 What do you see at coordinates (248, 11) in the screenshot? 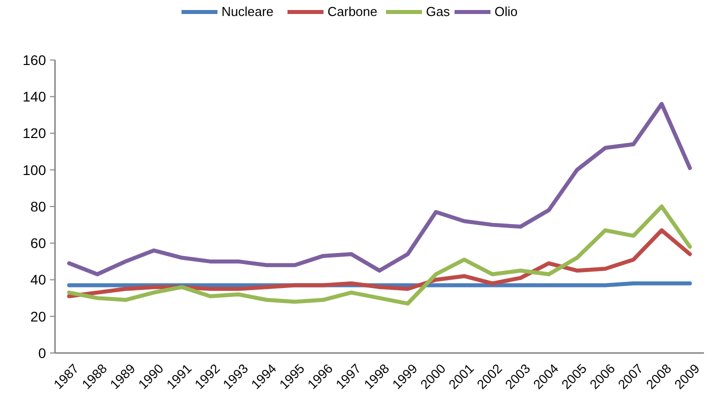
I see `legend-label: Nucleare` at bounding box center [248, 11].